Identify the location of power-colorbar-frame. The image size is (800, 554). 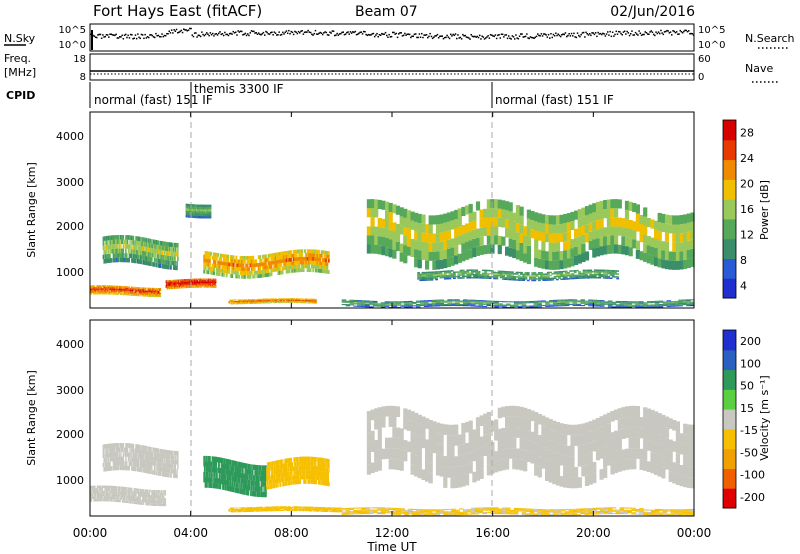
(729, 209).